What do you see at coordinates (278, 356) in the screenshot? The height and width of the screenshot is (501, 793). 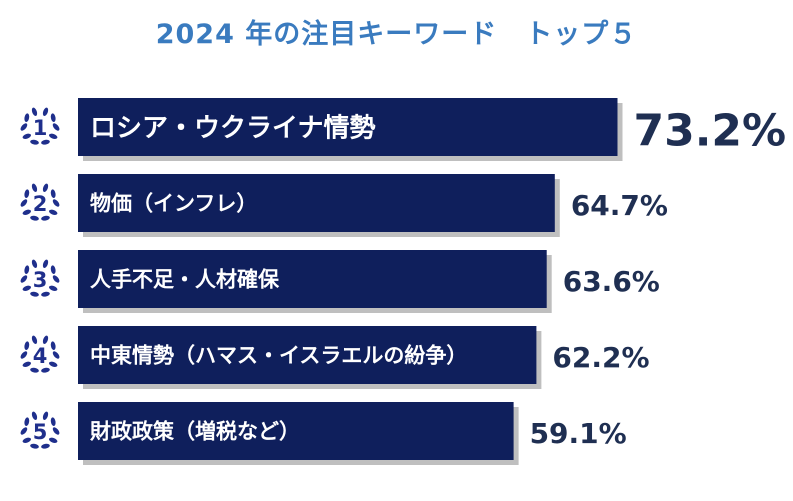 I see `bar-label: 中東情勢（ハマス・イスラエルの紛争）` at bounding box center [278, 356].